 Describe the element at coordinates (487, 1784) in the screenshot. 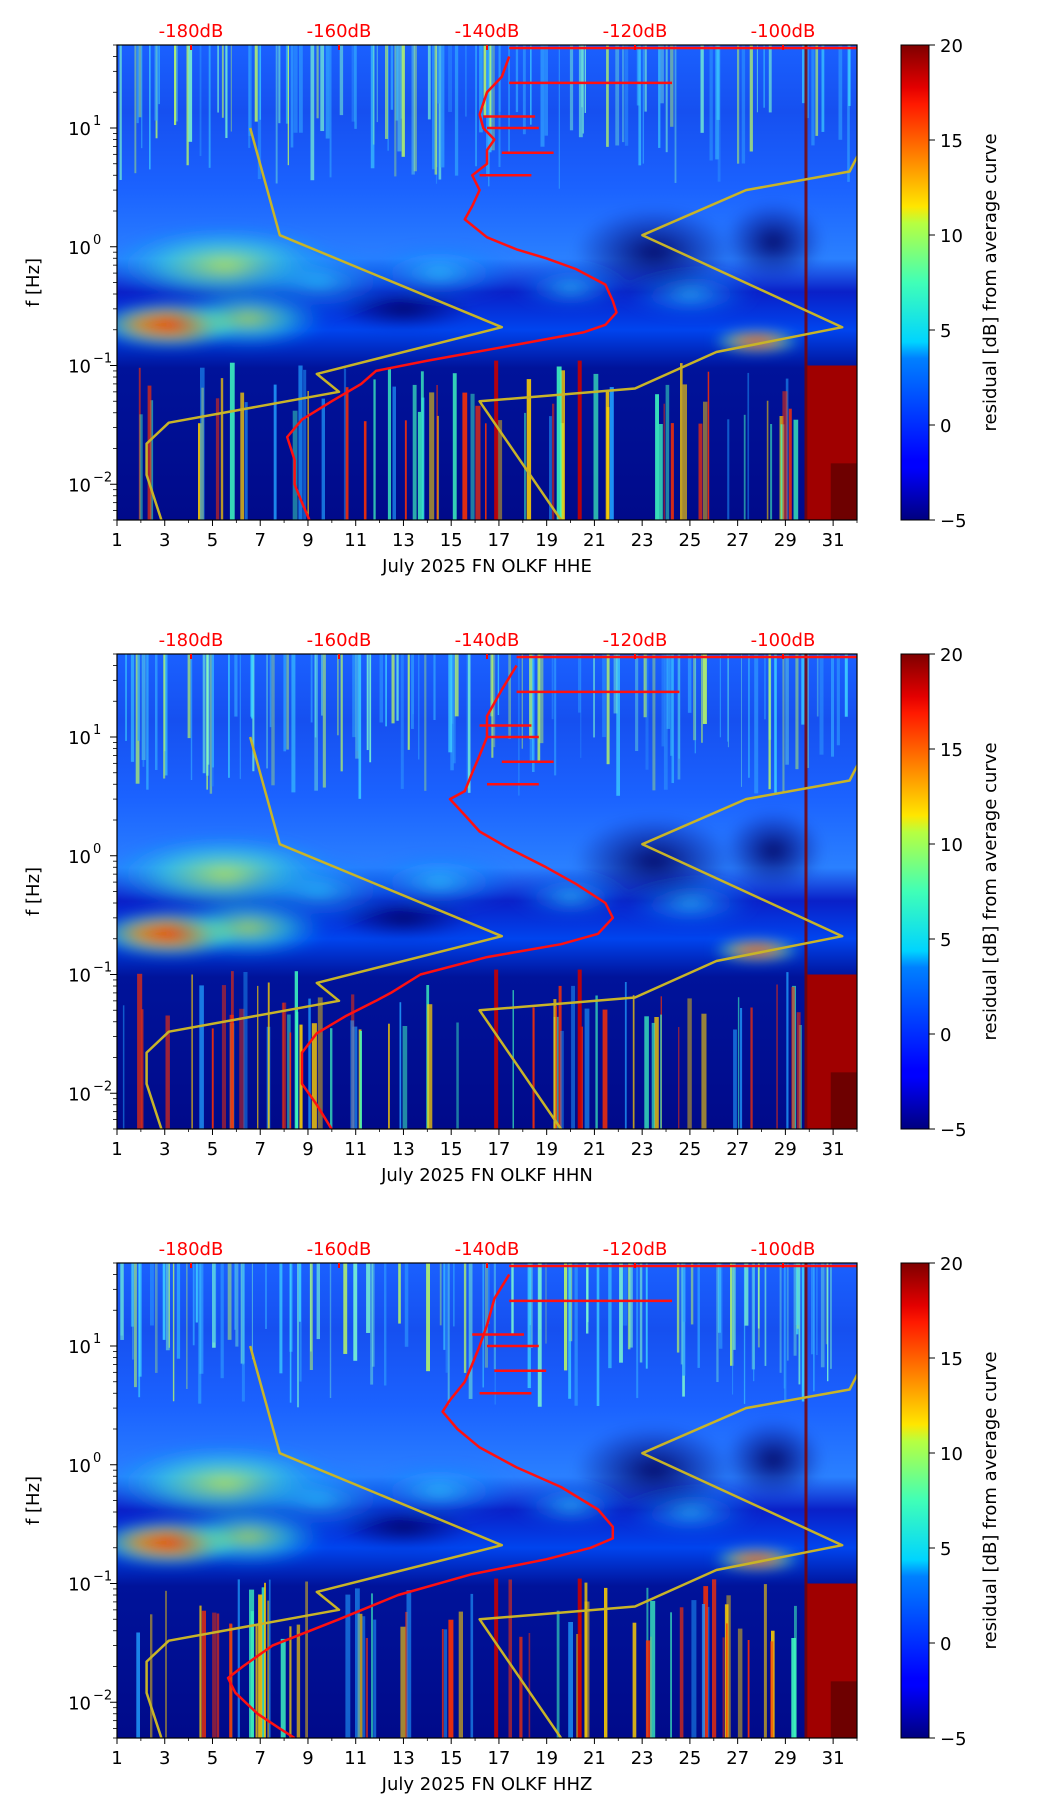

I see `x-axis-title: July 2025 FN OLKF HHZ` at that location.